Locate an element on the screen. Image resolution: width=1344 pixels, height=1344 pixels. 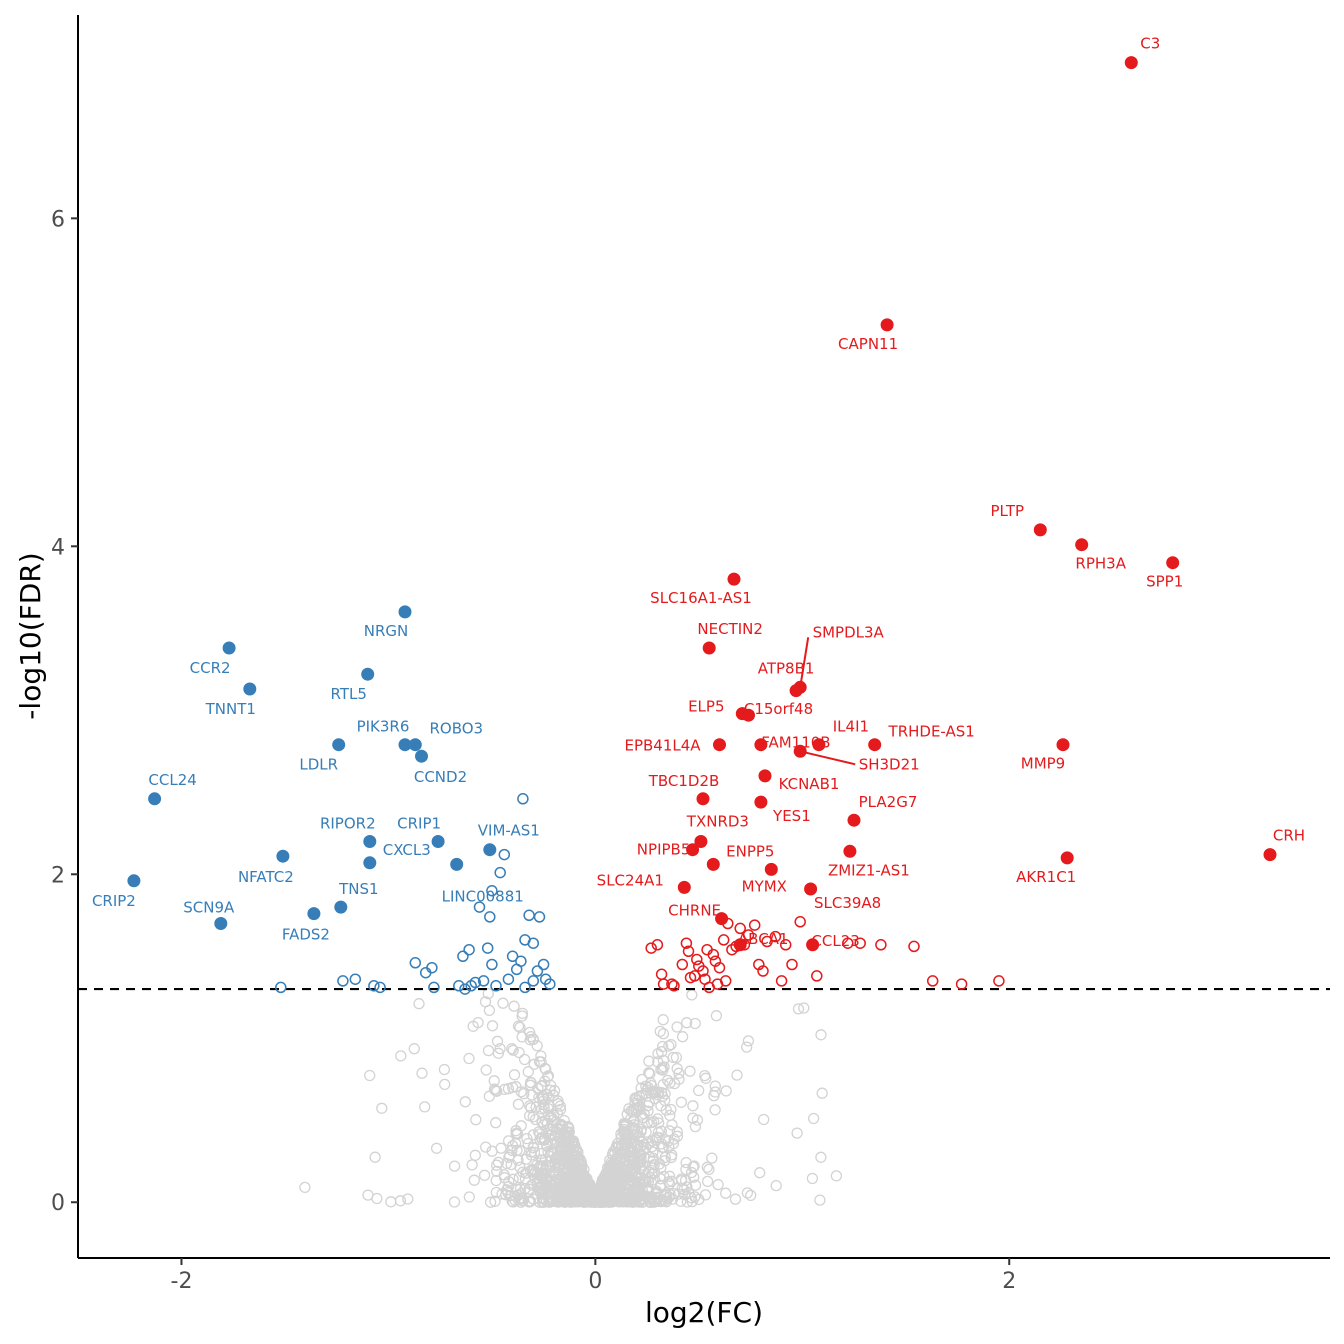
label-fads2: FADS2 is located at coordinates (306, 935).